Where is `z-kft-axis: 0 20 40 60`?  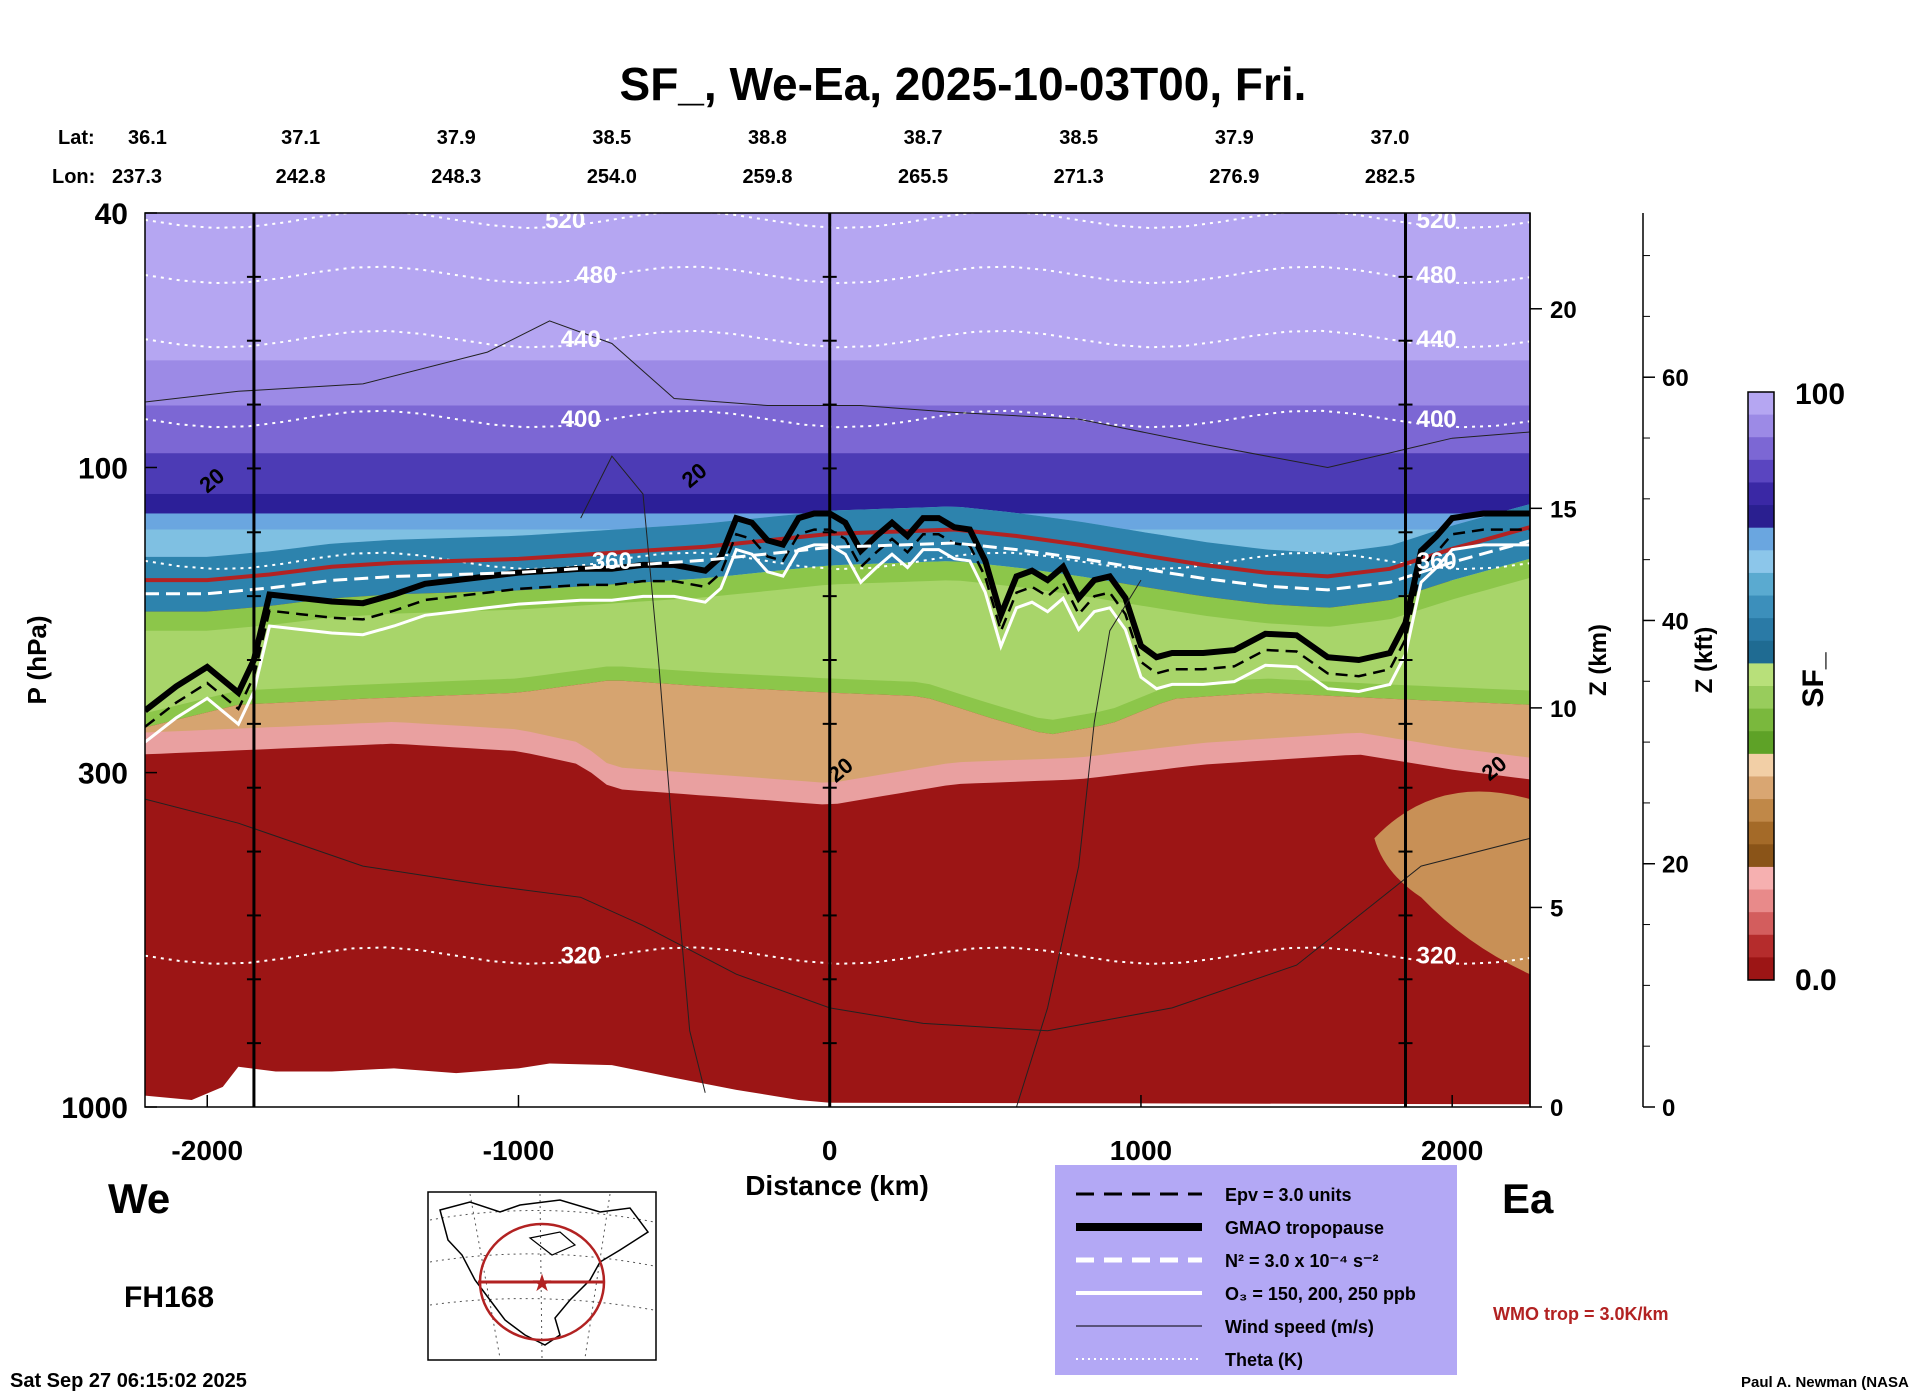 z-kft-axis: 0 20 40 60 is located at coordinates (1665, 667).